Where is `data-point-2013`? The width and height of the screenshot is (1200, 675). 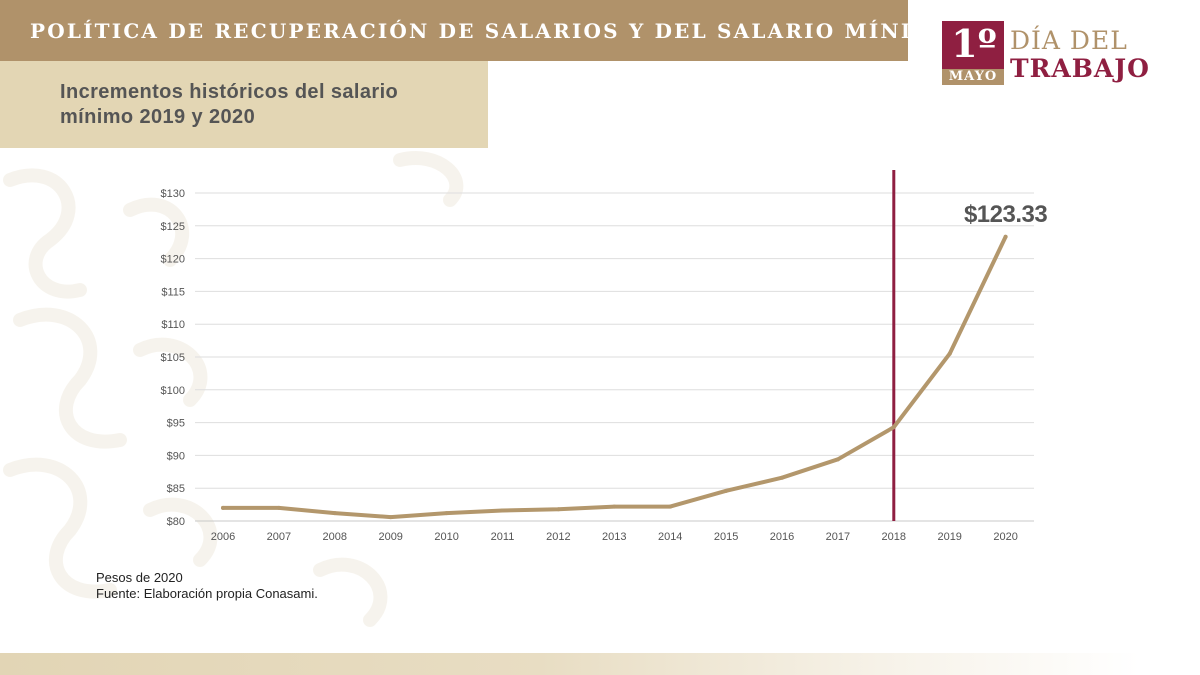
data-point-2013 is located at coordinates (614, 506).